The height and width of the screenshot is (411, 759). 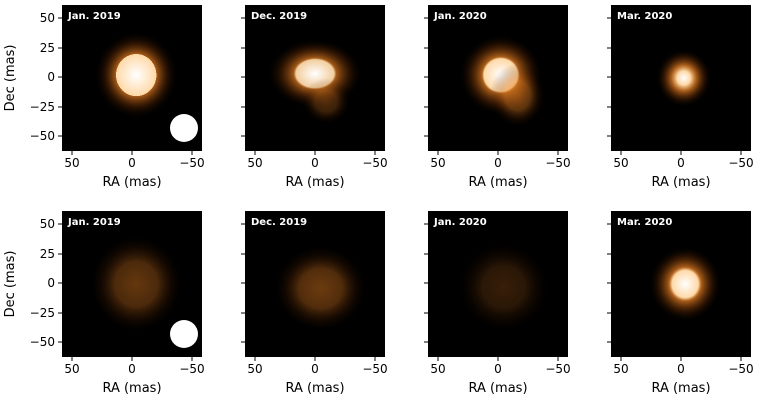 I want to click on panel-1-4: Mar. 2020 50 0 −50 RA (mas), so click(x=680, y=97).